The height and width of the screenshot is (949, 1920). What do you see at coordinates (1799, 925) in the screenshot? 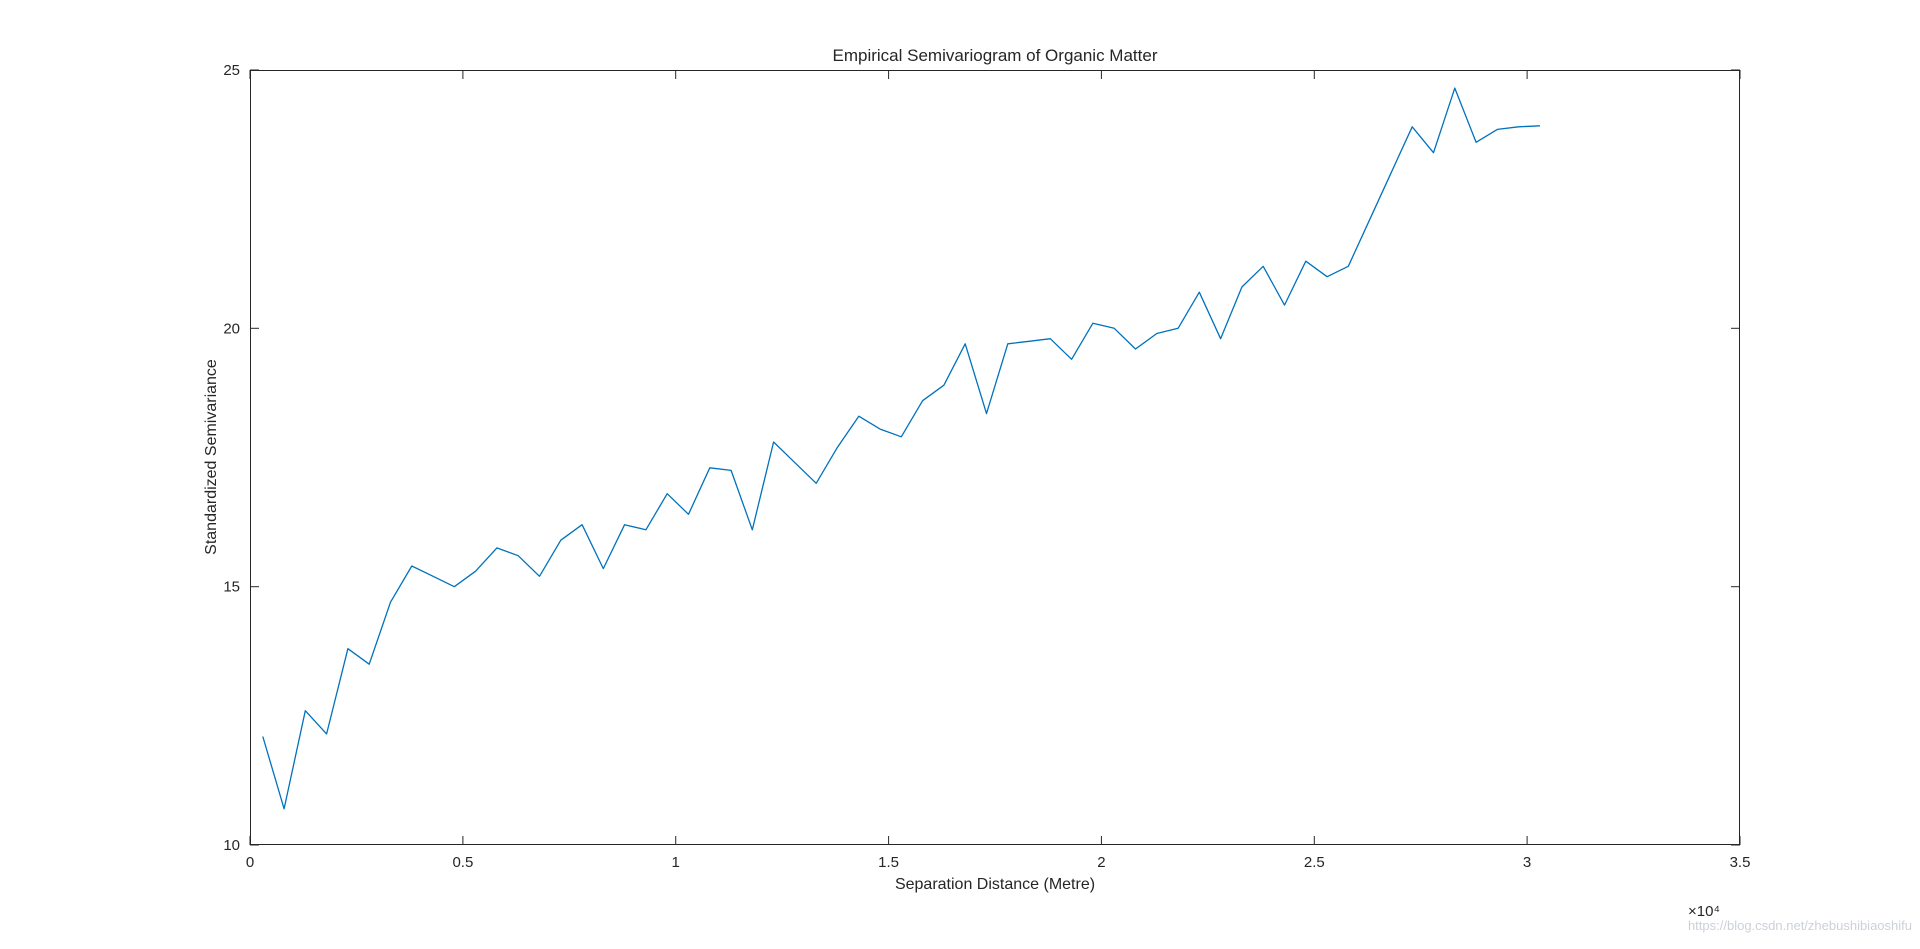
I see `watermark-url: https://blog.csdn.net/zhebushibiaoshifu` at bounding box center [1799, 925].